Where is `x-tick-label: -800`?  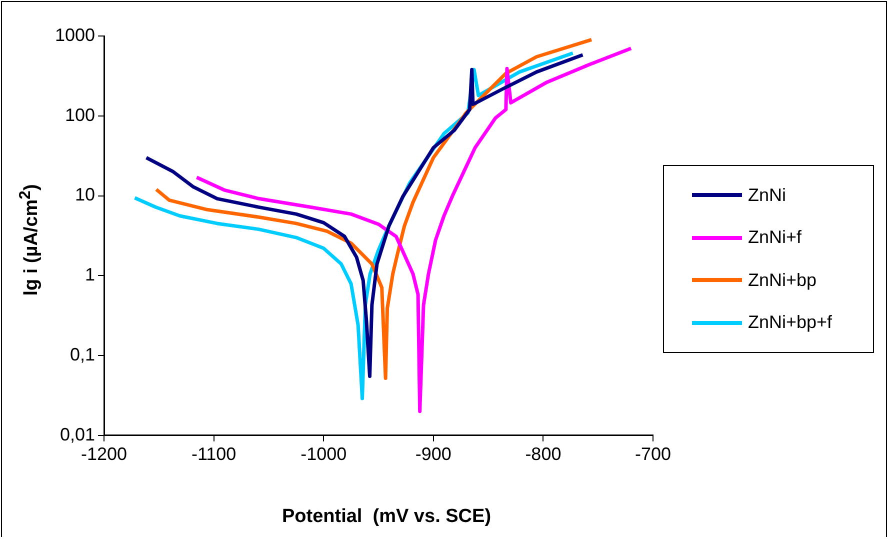
x-tick-label: -800 is located at coordinates (543, 454).